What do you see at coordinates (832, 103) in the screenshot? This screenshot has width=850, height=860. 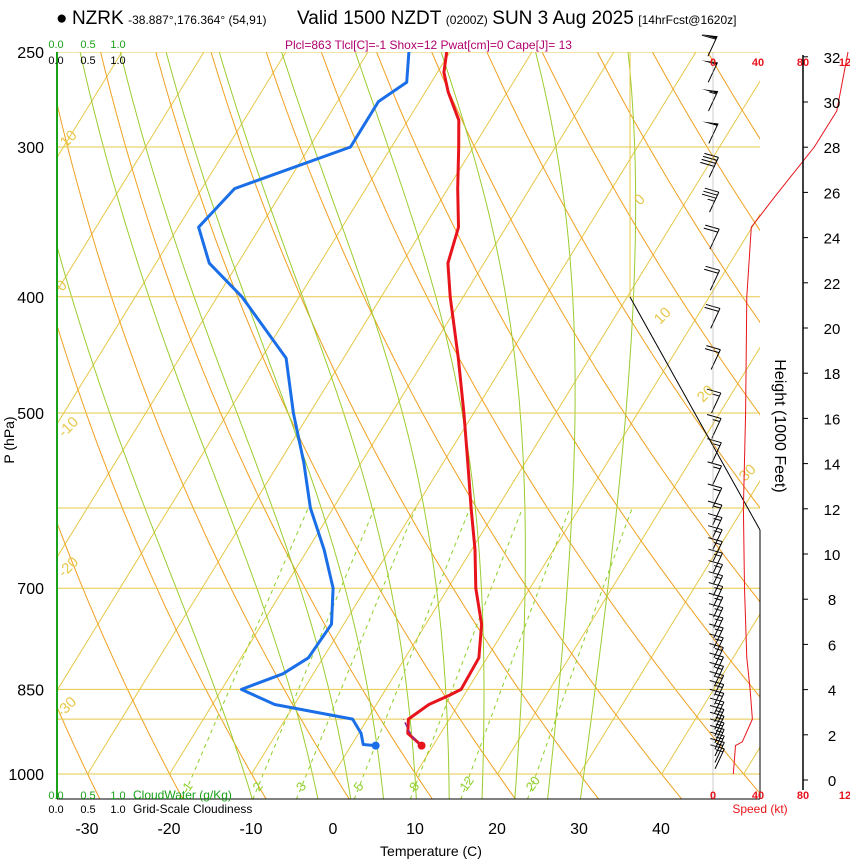 I see `height-tick-label: 30` at bounding box center [832, 103].